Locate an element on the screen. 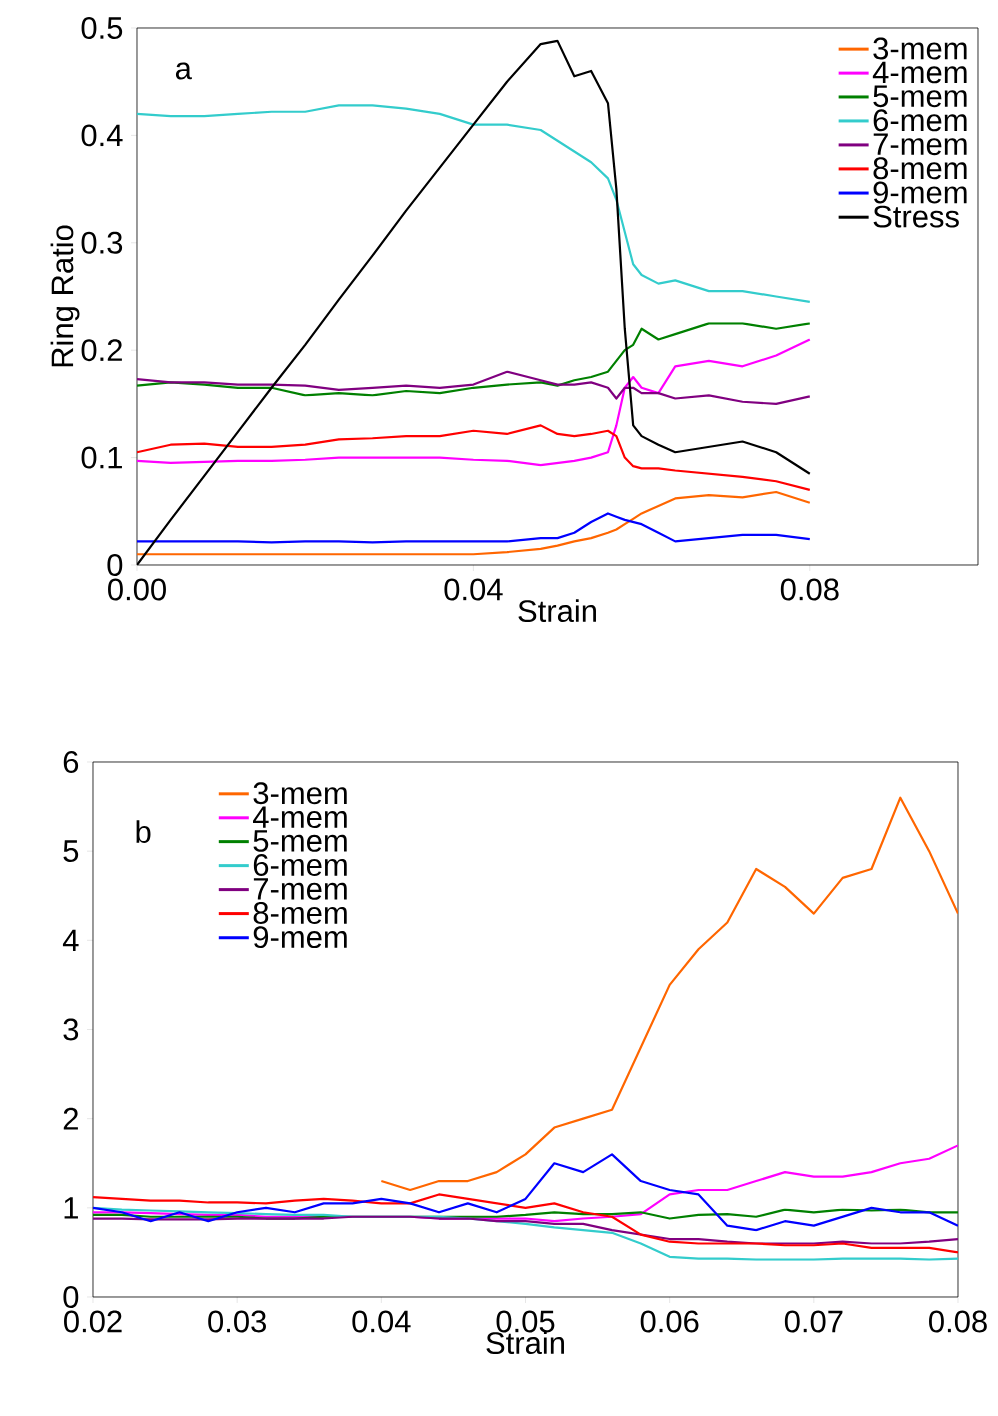 The image size is (998, 1416). y-axis-title: Ring Ratio is located at coordinates (65, 296).